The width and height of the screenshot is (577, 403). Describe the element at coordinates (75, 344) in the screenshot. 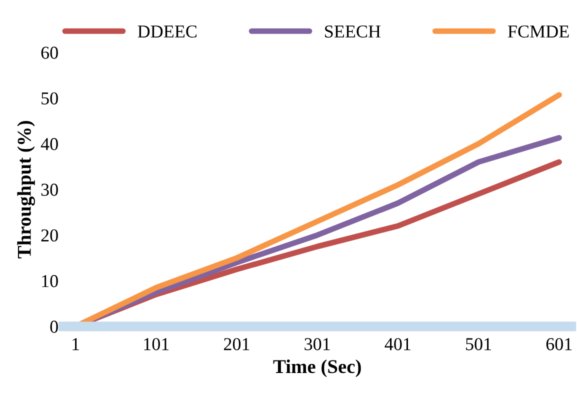

I see `x-tick-label: 1` at that location.